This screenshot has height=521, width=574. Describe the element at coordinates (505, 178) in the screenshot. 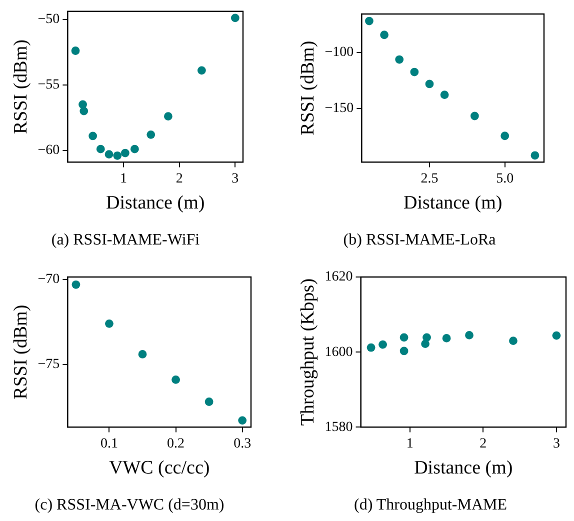

I see `x-tick-label: 5.0` at that location.